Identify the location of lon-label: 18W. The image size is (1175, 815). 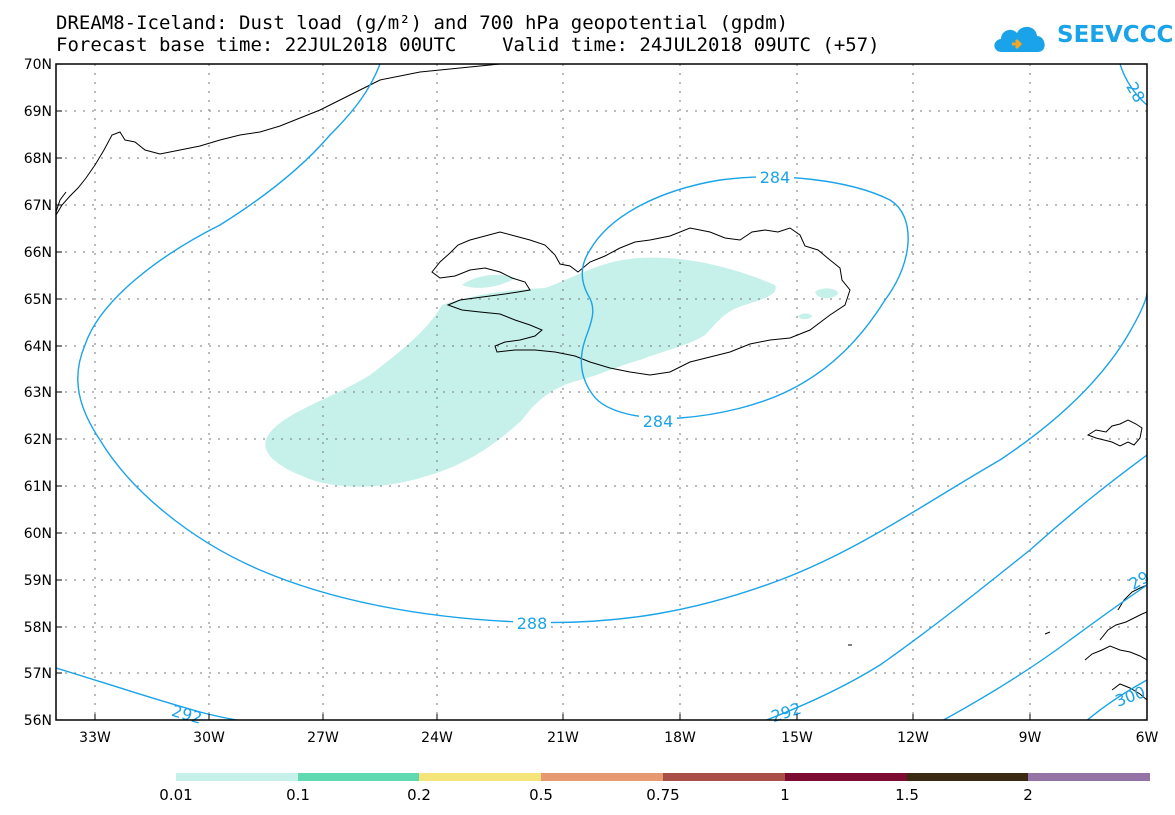
(680, 738).